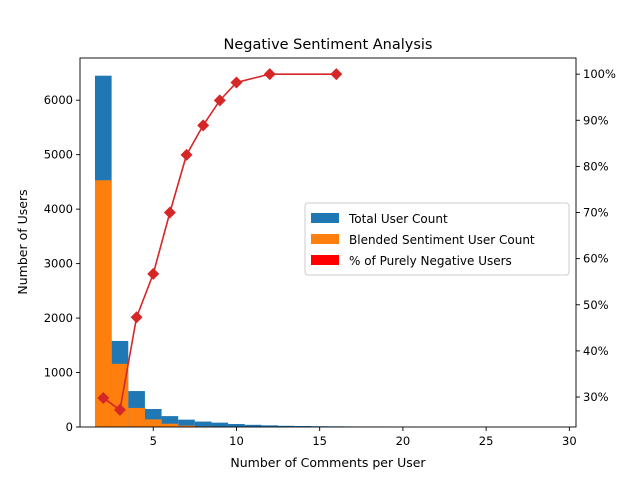 Image resolution: width=640 pixels, height=480 pixels. Describe the element at coordinates (596, 305) in the screenshot. I see `y2-tick-label-50: 50%` at that location.